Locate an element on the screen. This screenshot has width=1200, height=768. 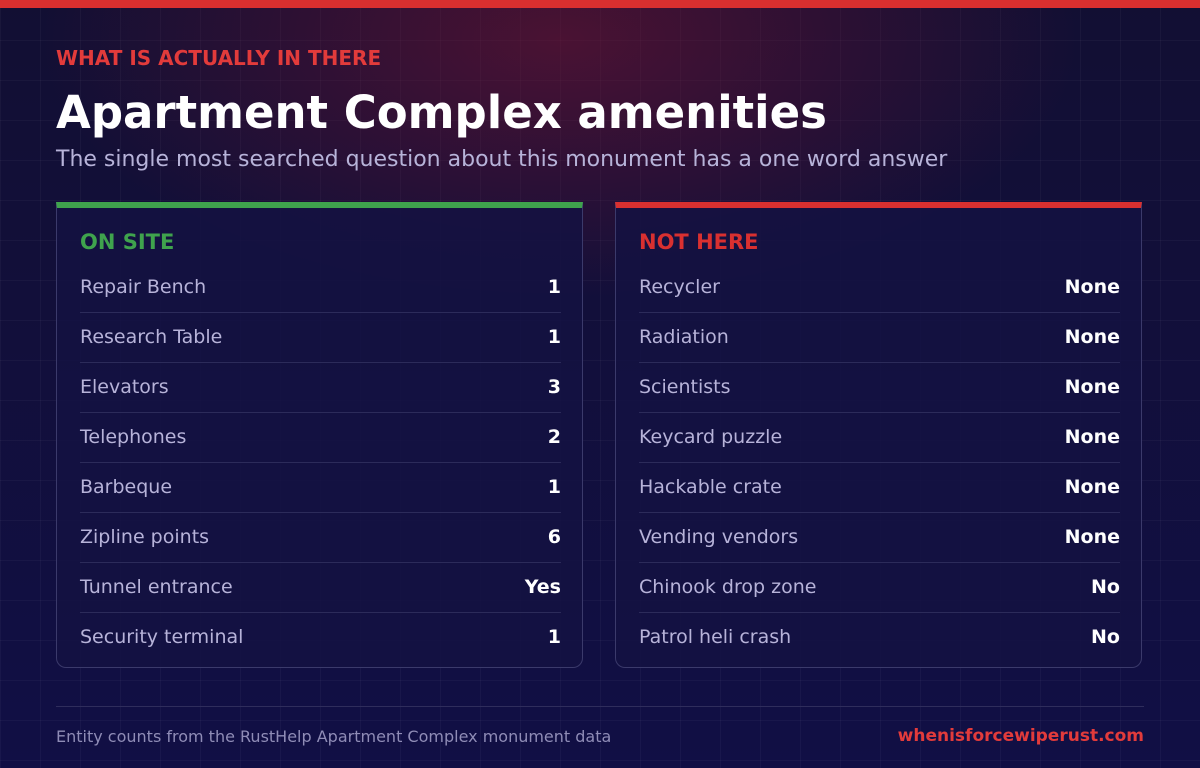
row-label: Elevators is located at coordinates (124, 387).